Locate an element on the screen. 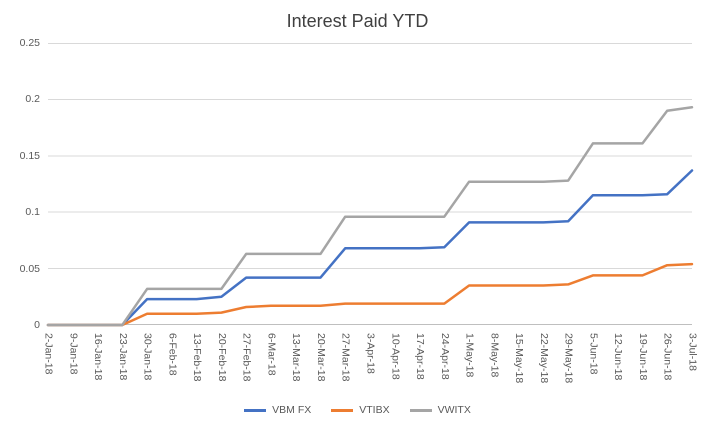 The image size is (715, 429). y-tick-label: 0.2 is located at coordinates (32, 99).